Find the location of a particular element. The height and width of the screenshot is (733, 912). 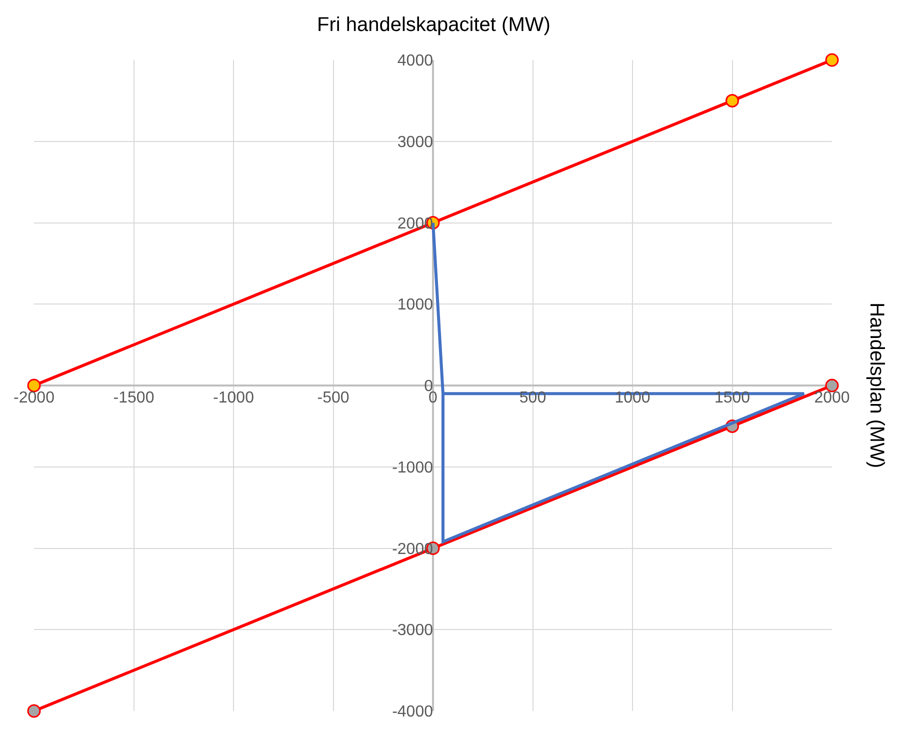

y-tick-label: -3000 is located at coordinates (413, 631).